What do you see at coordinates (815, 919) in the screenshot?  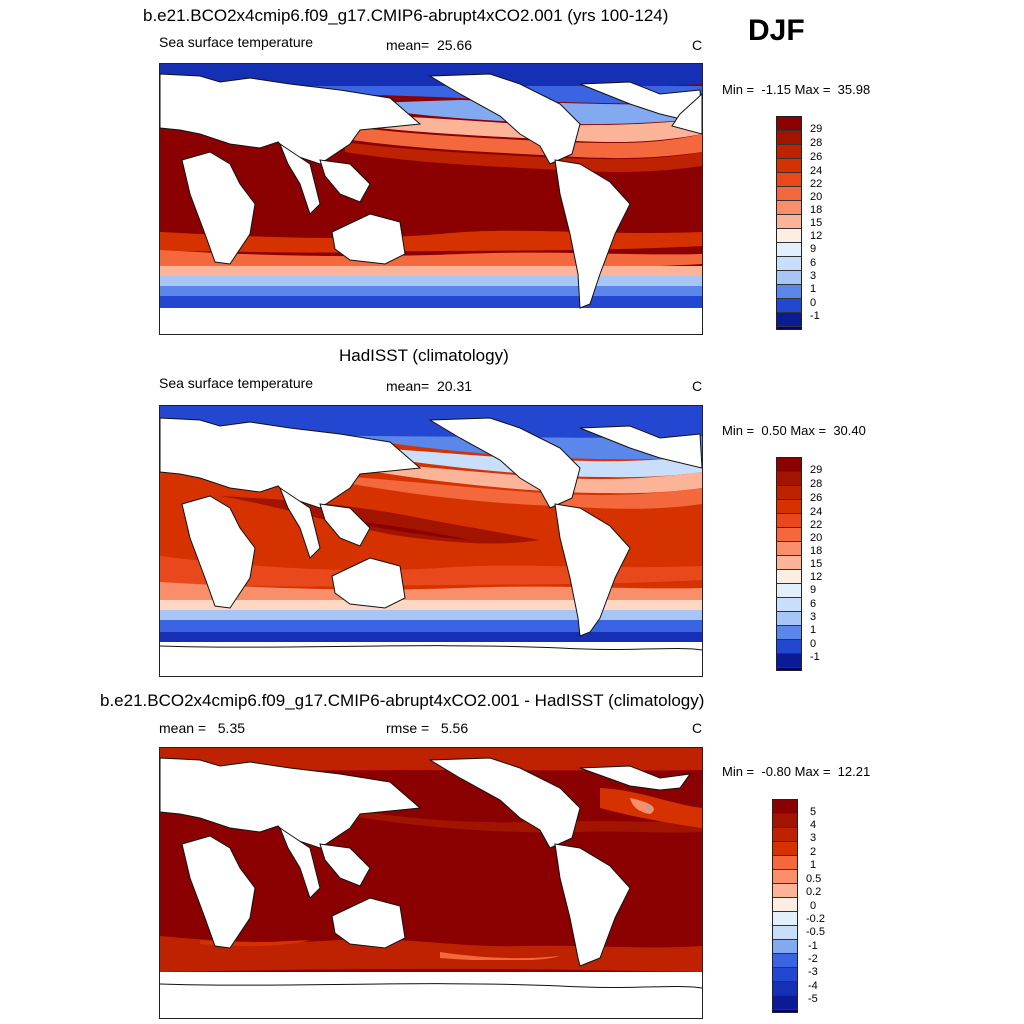 I see `panel3-tick: -0.2` at bounding box center [815, 919].